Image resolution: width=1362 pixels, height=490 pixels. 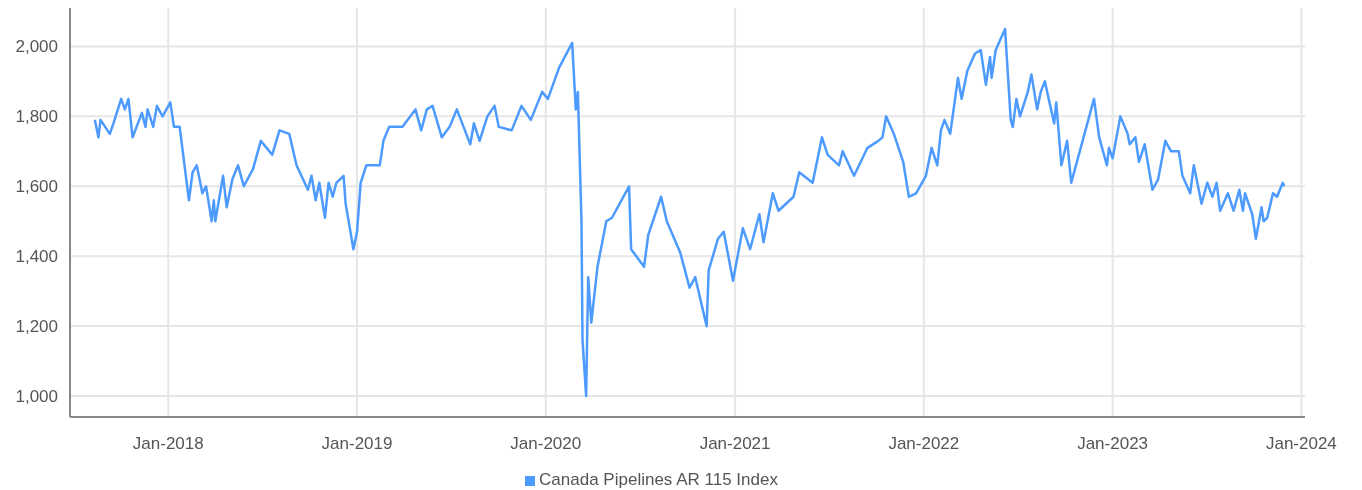 What do you see at coordinates (735, 444) in the screenshot?
I see `x-tick-label: Jan-2021` at bounding box center [735, 444].